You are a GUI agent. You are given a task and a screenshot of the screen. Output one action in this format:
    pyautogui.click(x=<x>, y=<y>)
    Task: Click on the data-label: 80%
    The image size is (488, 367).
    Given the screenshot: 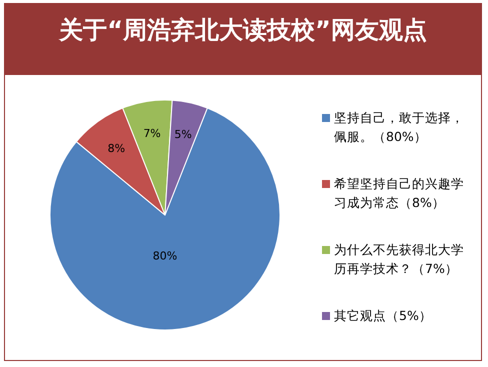 What is the action you would take?
    pyautogui.click(x=165, y=255)
    